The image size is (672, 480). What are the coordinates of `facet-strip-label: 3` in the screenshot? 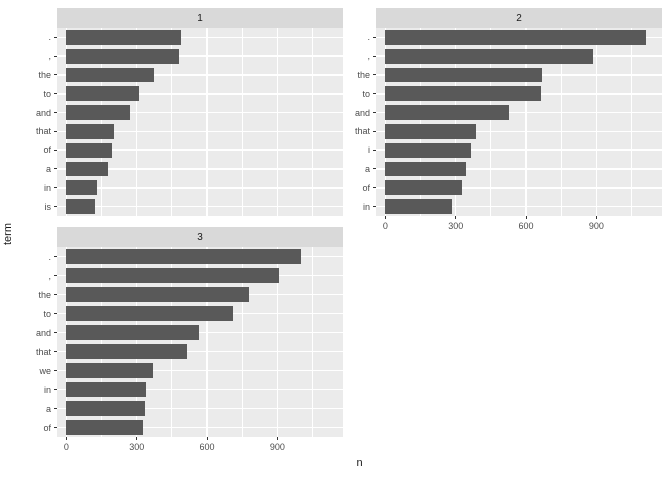 It's located at (200, 237).